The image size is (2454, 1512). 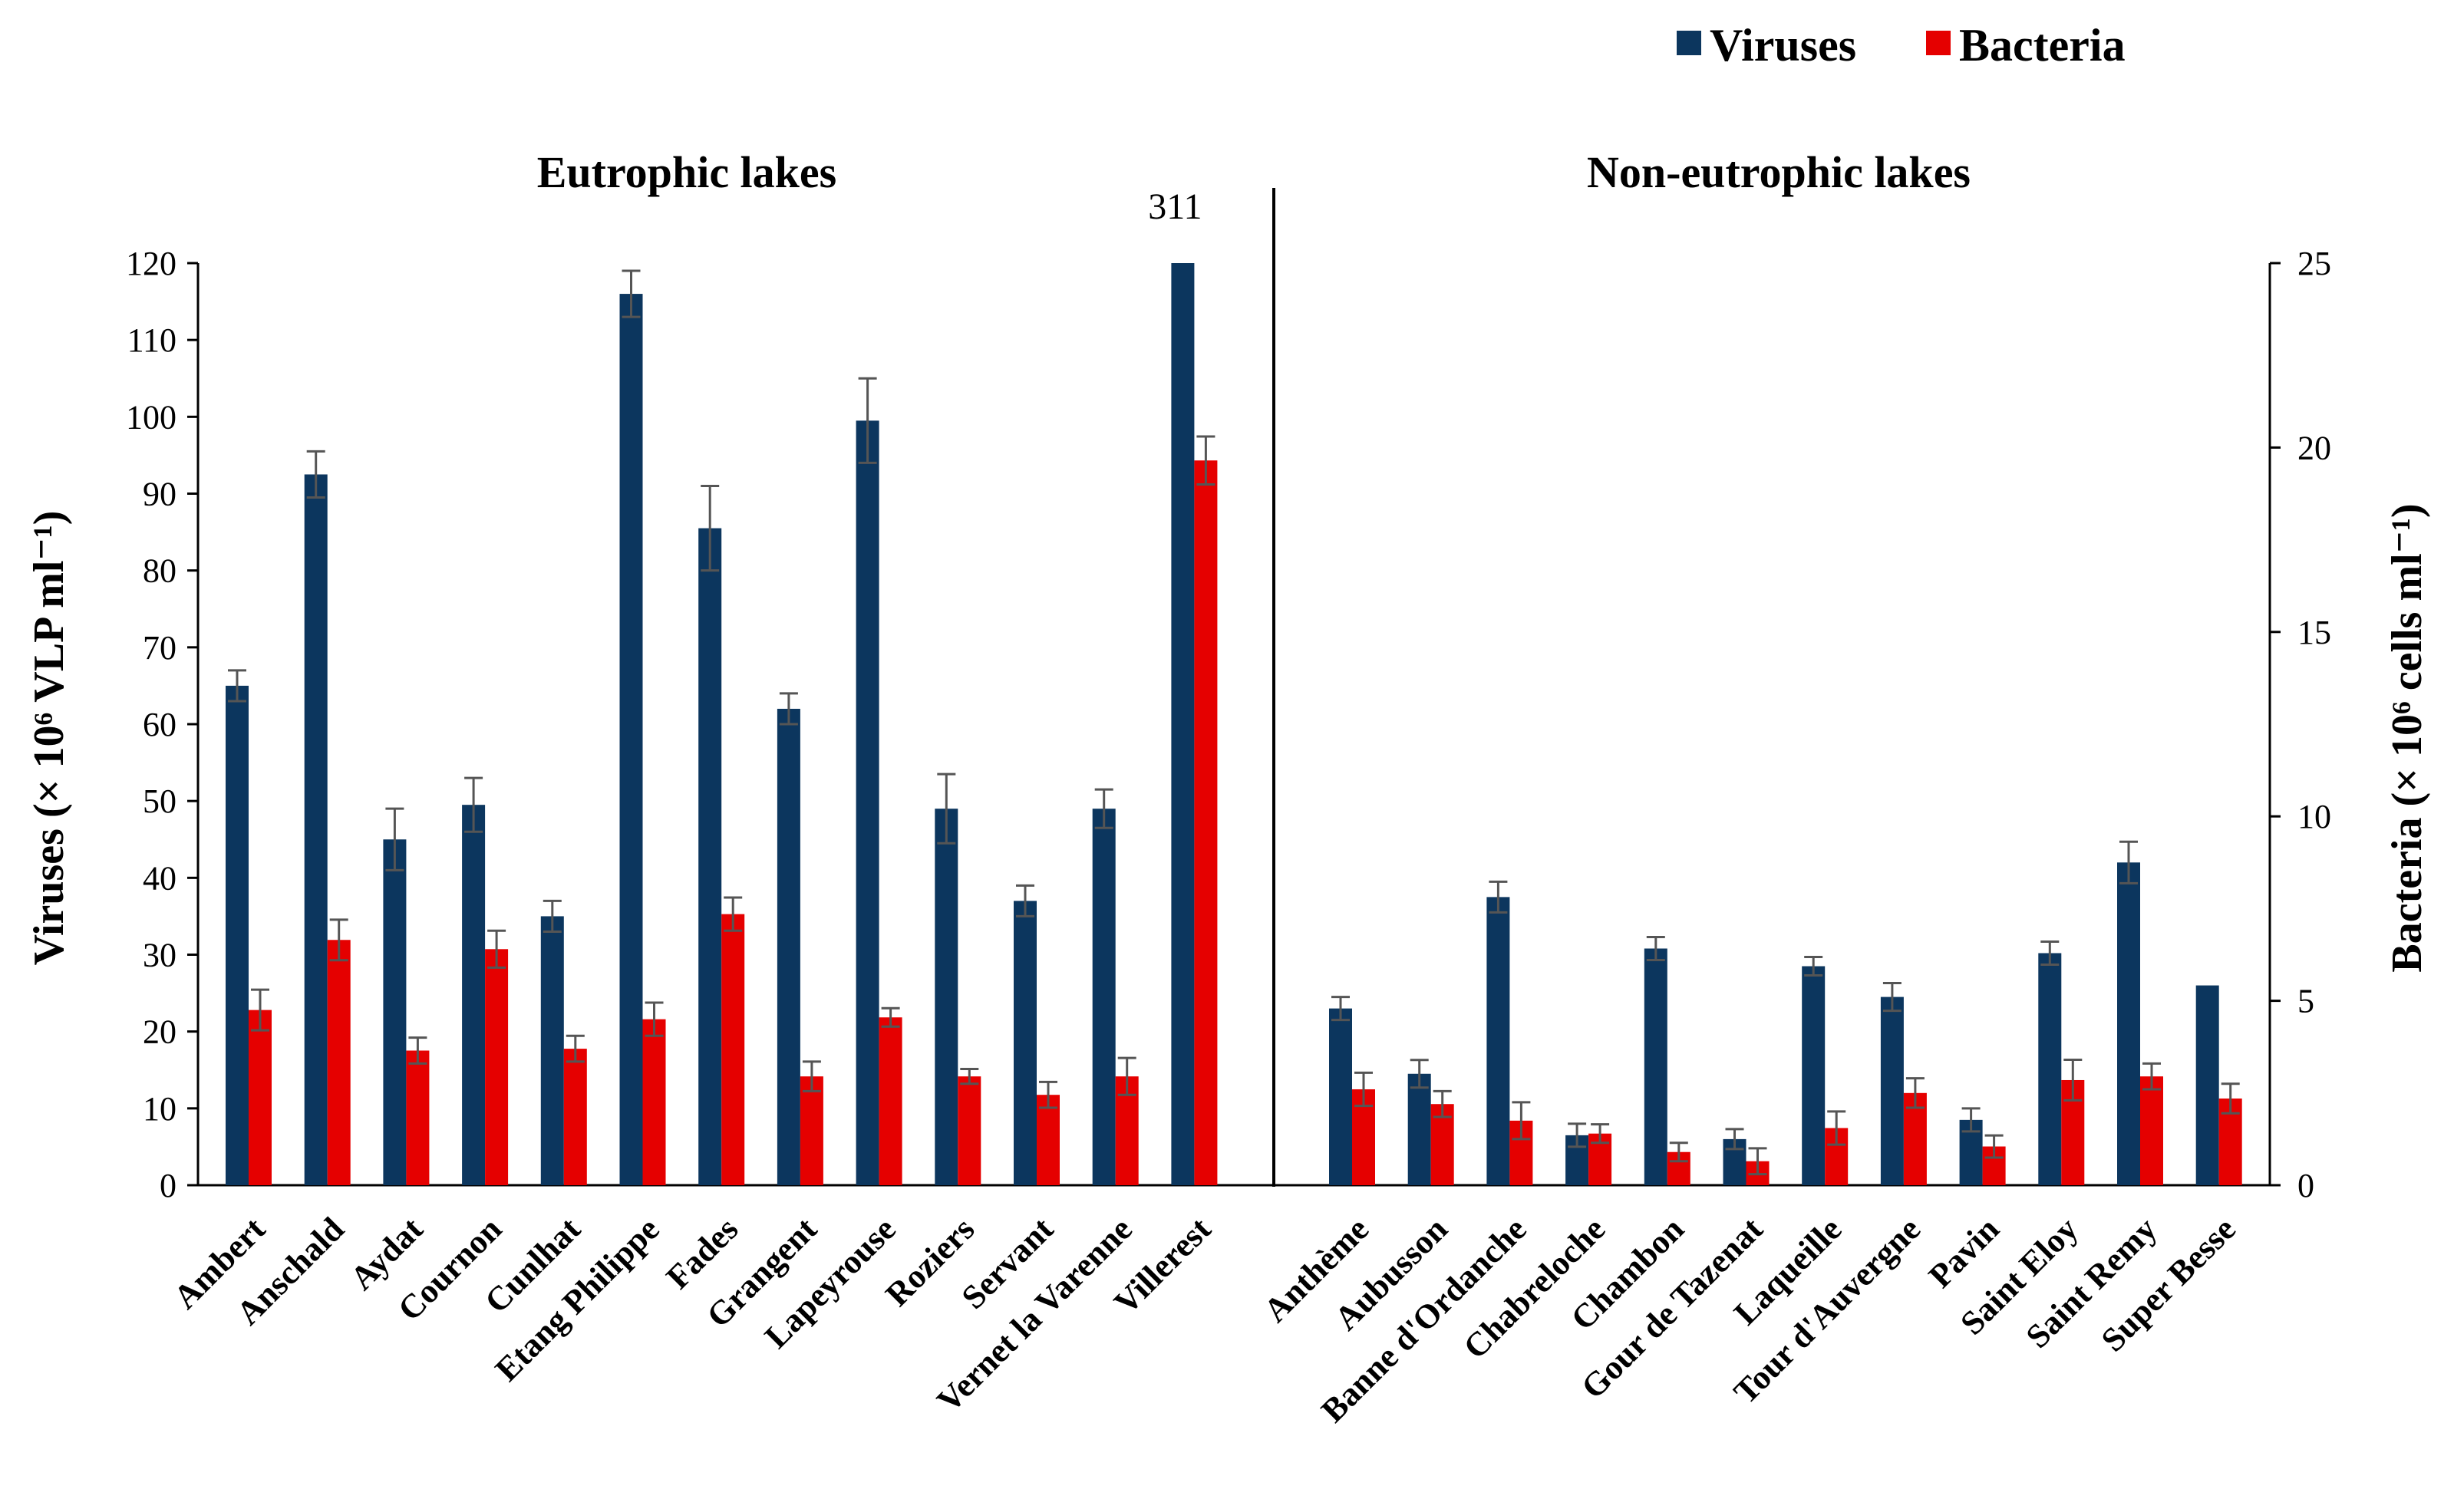 What do you see at coordinates (159, 801) in the screenshot?
I see `y-left-tick-label: 50` at bounding box center [159, 801].